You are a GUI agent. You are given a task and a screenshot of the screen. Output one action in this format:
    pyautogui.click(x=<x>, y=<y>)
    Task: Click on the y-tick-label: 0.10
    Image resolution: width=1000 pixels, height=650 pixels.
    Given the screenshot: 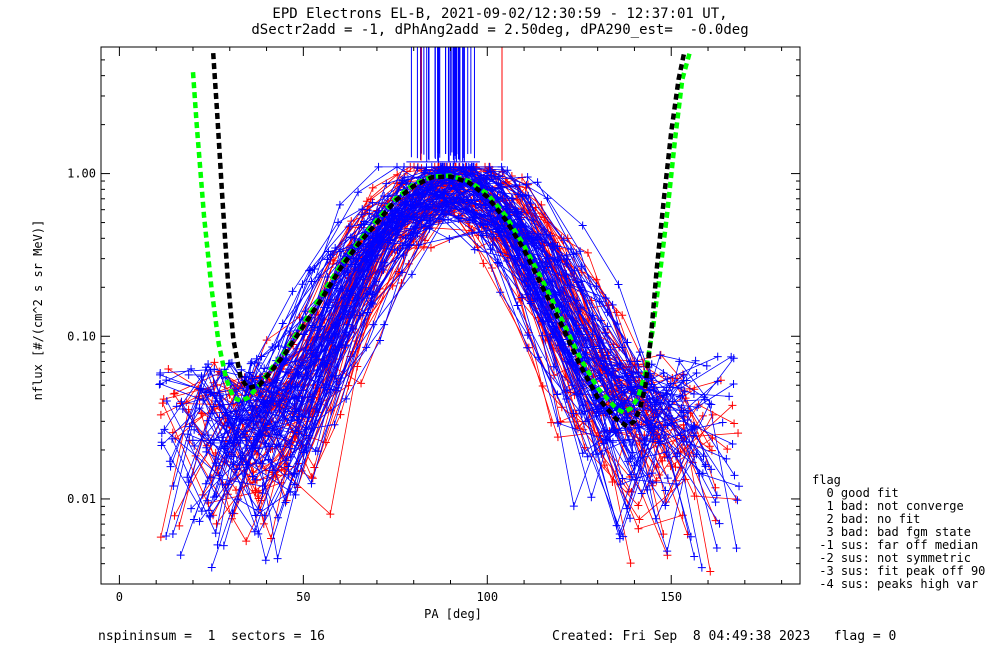 What is the action you would take?
    pyautogui.click(x=81, y=336)
    